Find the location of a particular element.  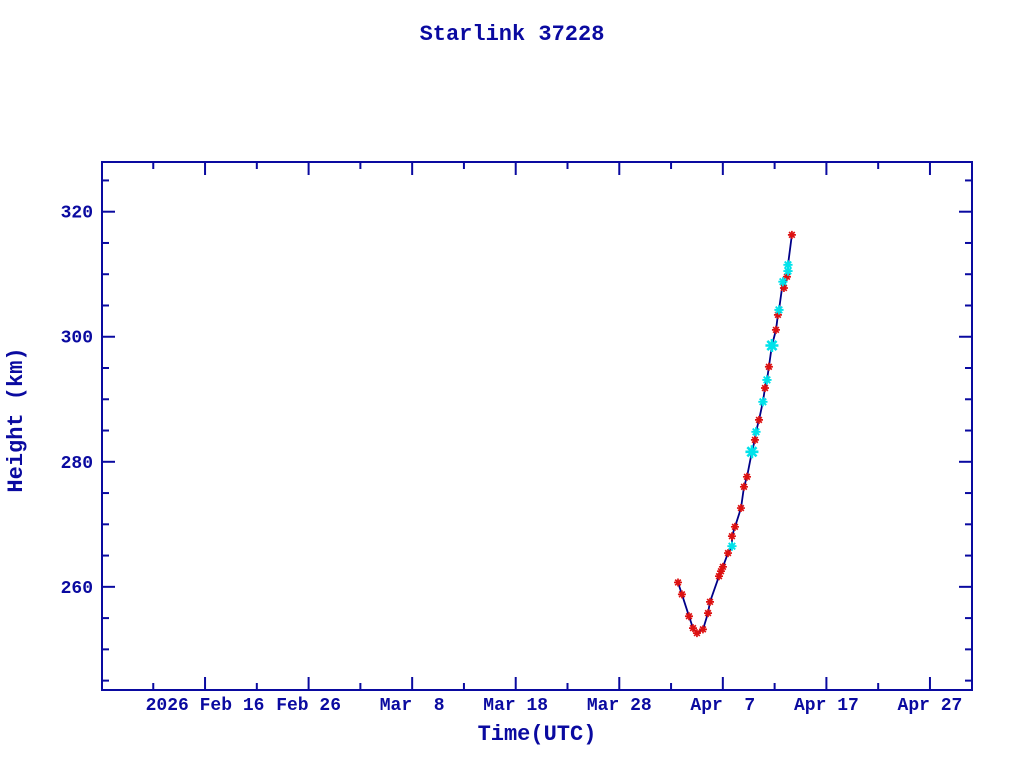

x-axis-title: Time(UTC) is located at coordinates (537, 734).